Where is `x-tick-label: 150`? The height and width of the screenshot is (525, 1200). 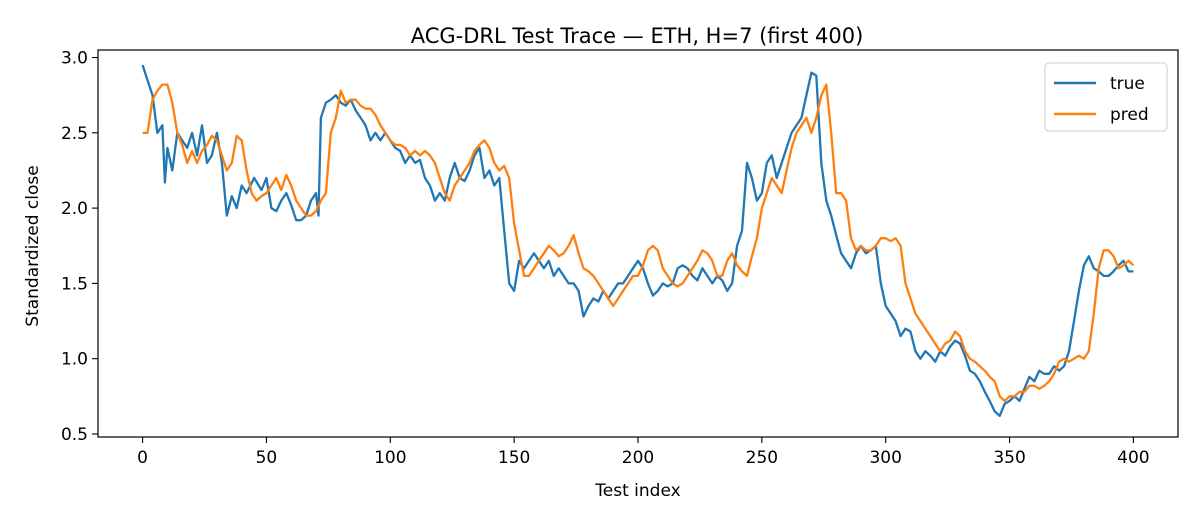
x-tick-label: 150 is located at coordinates (514, 458).